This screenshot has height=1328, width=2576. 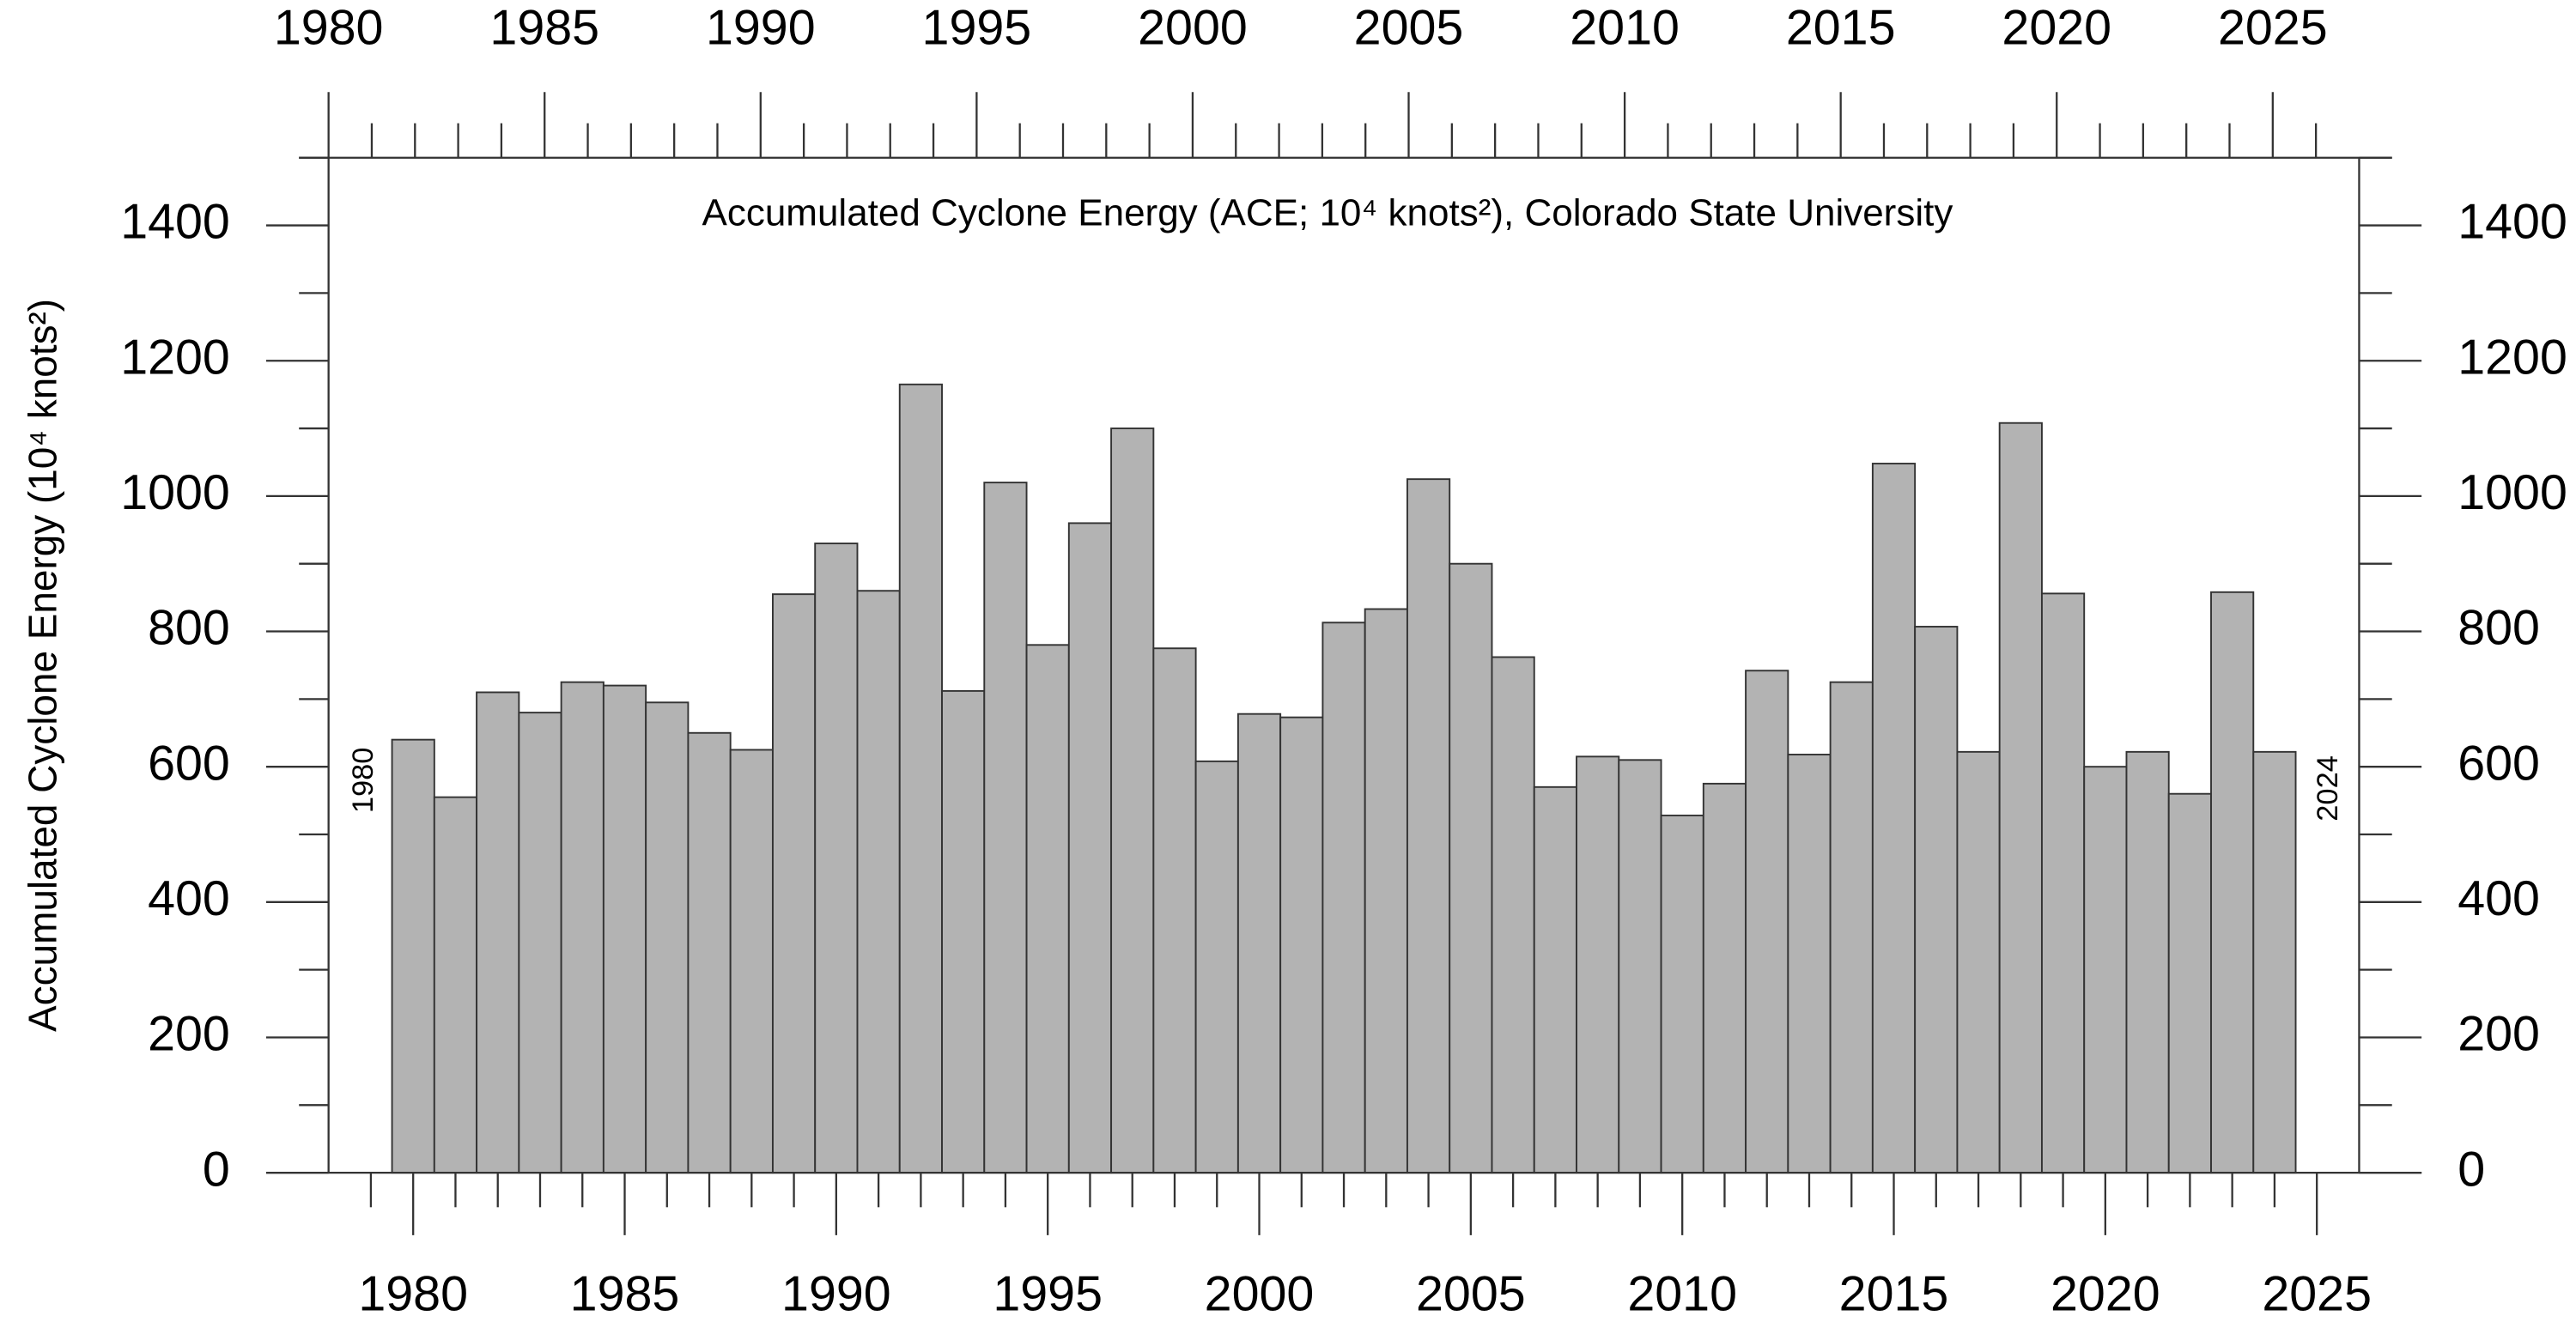 I want to click on y-axis-label: Accumulated Cyclone Energy (10⁴ knots²), so click(x=43, y=665).